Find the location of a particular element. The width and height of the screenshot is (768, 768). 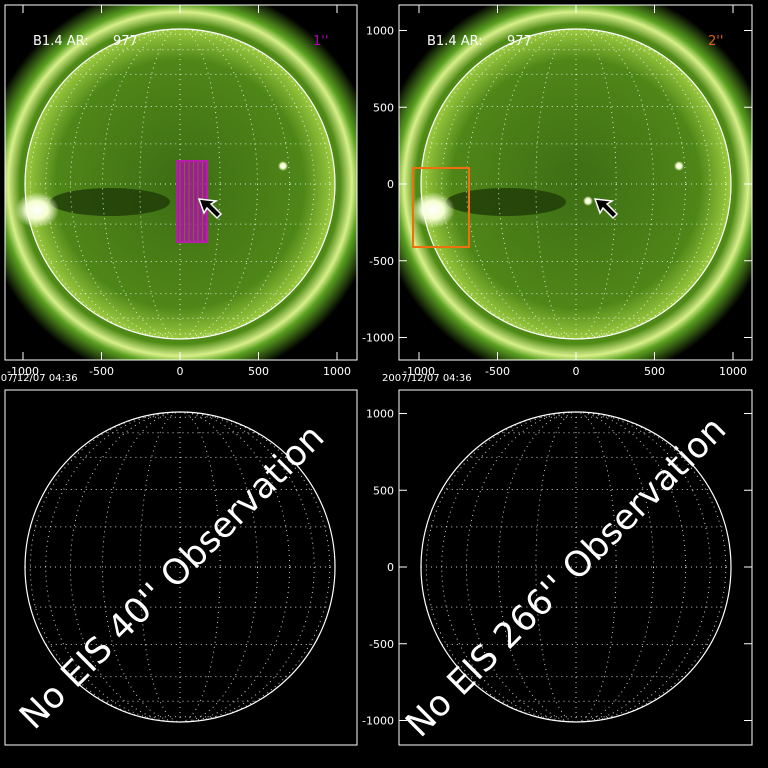

eis-raster-box is located at coordinates (441, 207).